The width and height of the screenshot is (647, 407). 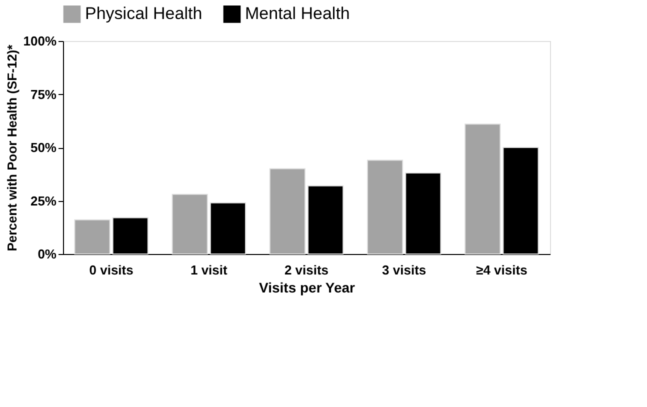 What do you see at coordinates (43, 94) in the screenshot?
I see `y-tick-label: 75%` at bounding box center [43, 94].